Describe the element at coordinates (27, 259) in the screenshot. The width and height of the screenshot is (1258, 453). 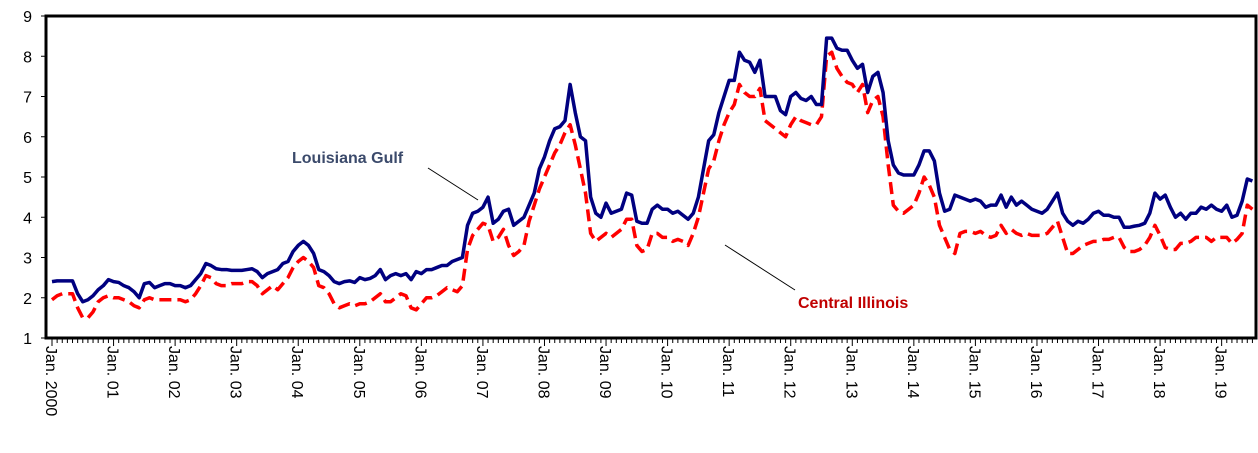
I see `y-tick-label: 3` at that location.